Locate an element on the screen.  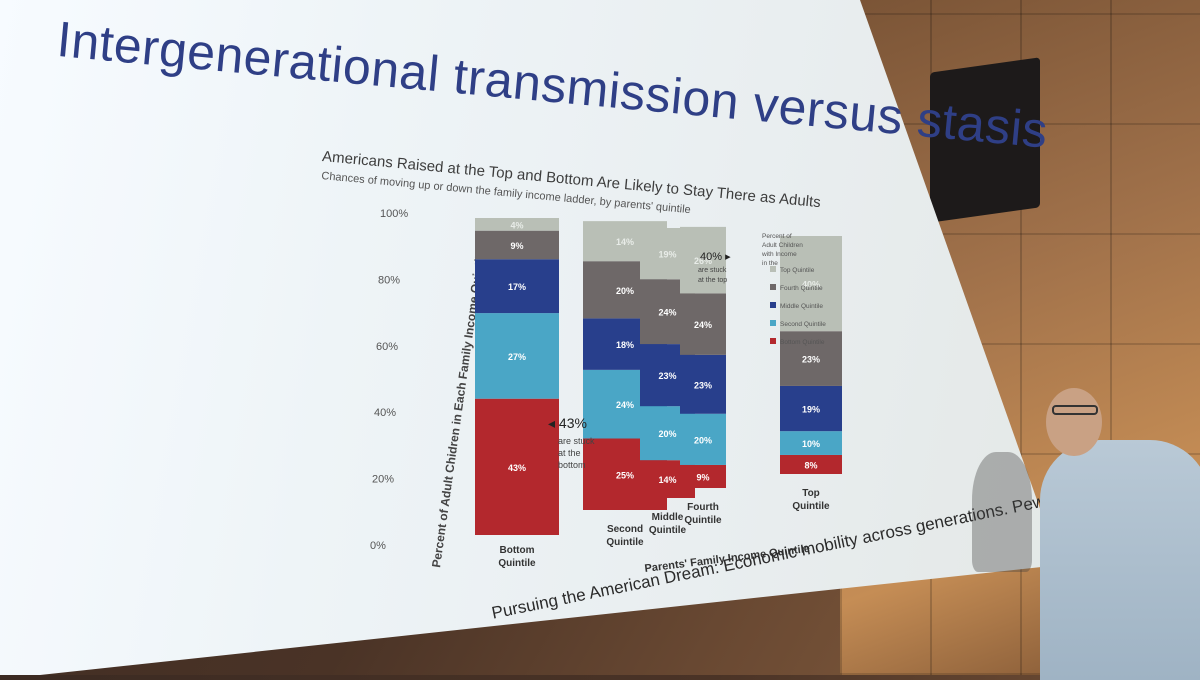
annotation-bottom-percent: ◂ 43% is located at coordinates (567, 423).